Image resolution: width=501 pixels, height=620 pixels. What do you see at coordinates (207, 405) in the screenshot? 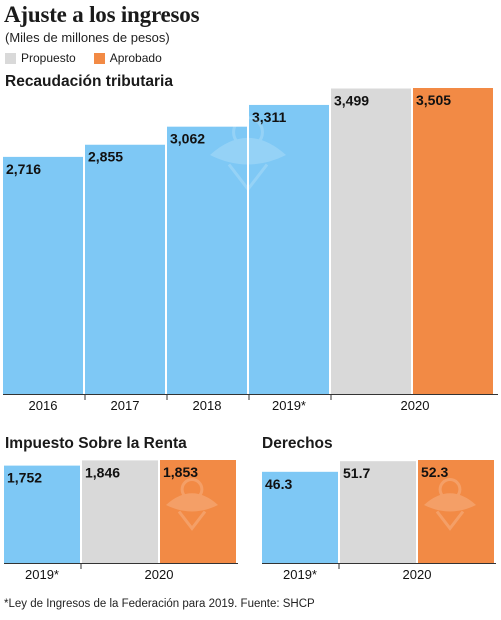
I see `x-tick-label: 2018` at bounding box center [207, 405].